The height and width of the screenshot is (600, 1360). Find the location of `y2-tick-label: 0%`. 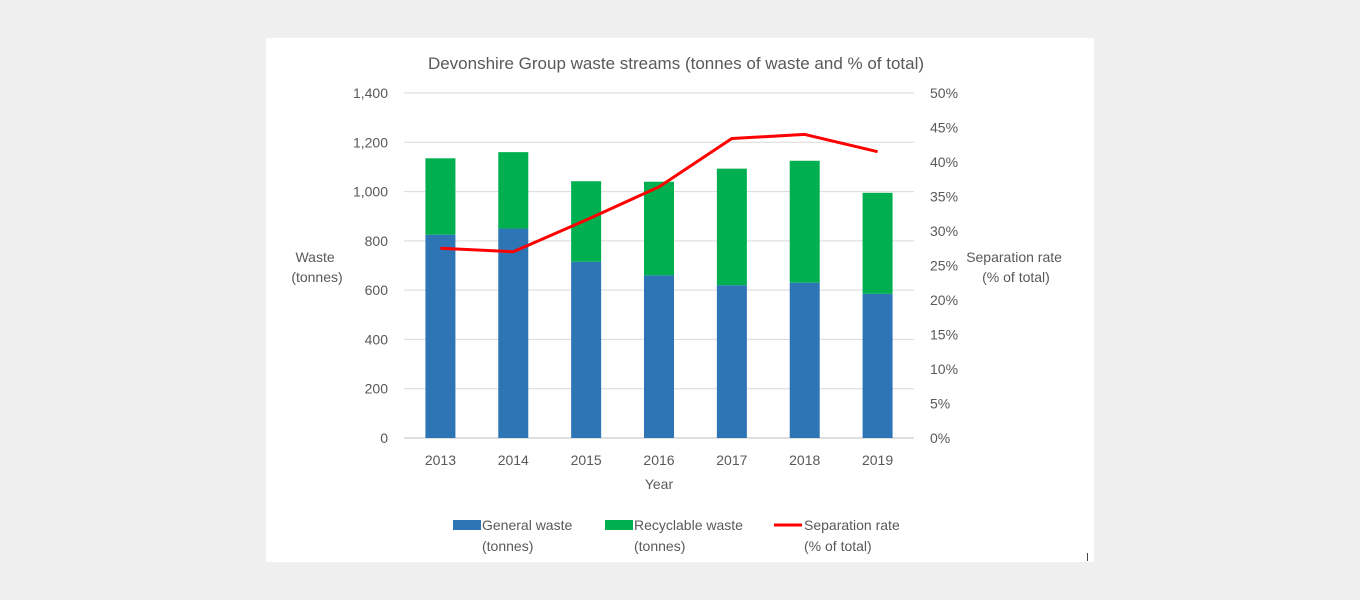

y2-tick-label: 0% is located at coordinates (940, 438).